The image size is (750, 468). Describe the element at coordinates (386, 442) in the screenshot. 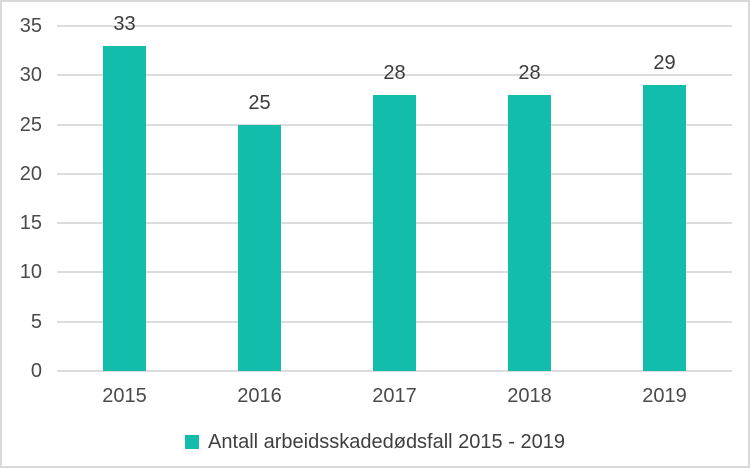

I see `legend-label: Antall arbeidsskadedødsfall 2015 - 2019` at that location.